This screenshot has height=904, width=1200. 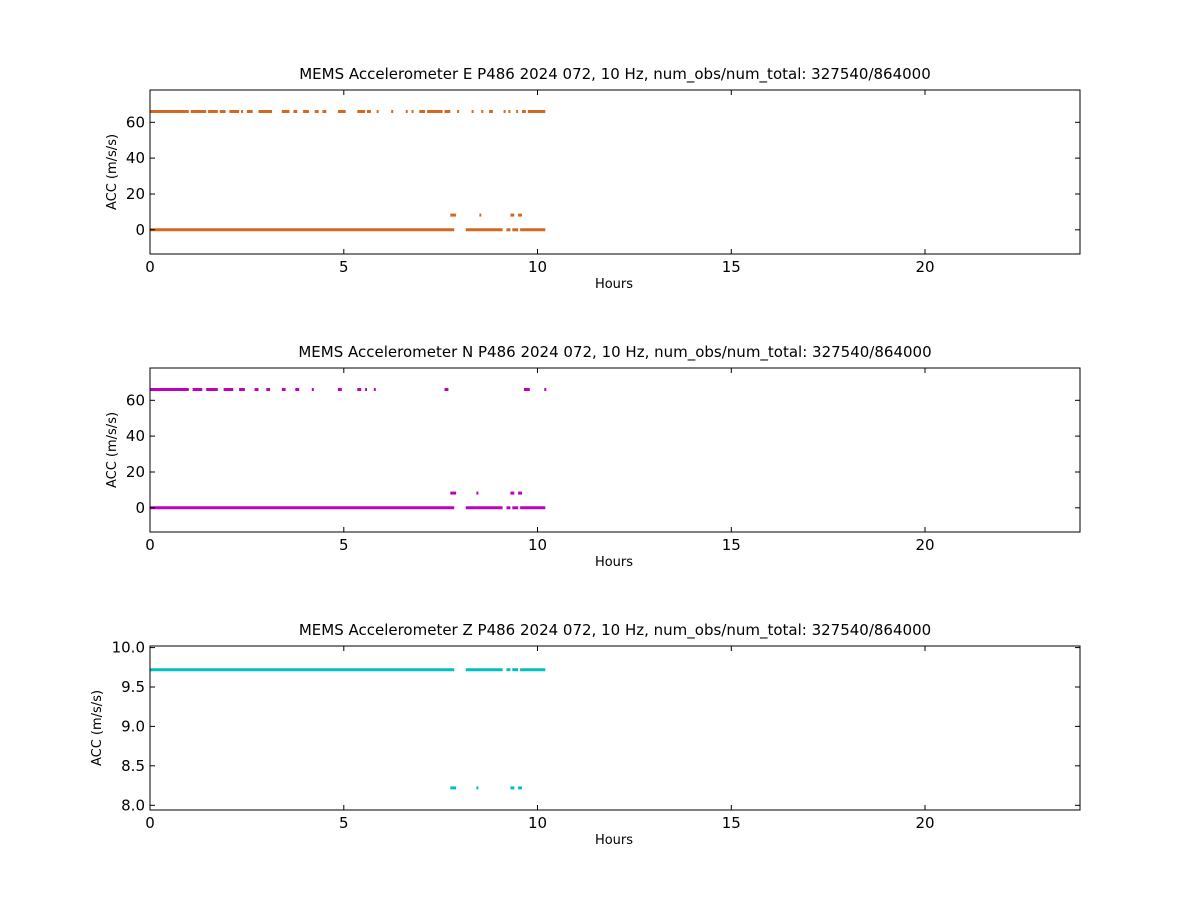 What do you see at coordinates (133, 805) in the screenshot?
I see `y-tick-label: 8.0` at bounding box center [133, 805].